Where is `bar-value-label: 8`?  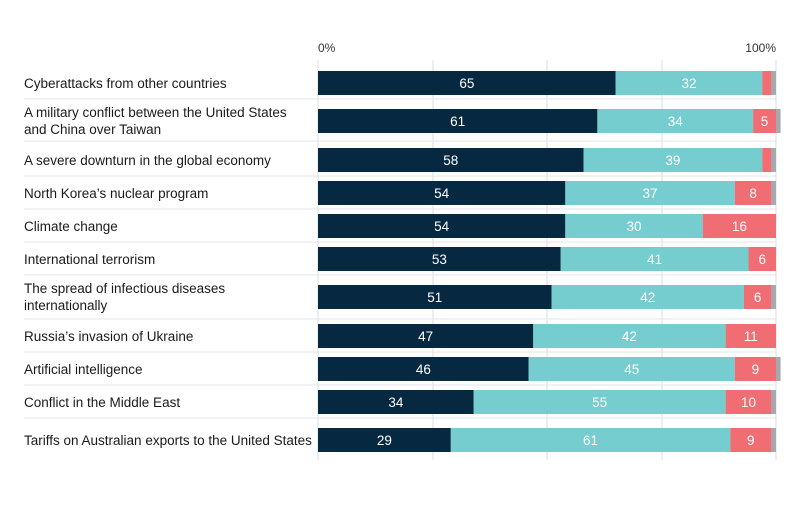 bar-value-label: 8 is located at coordinates (753, 193).